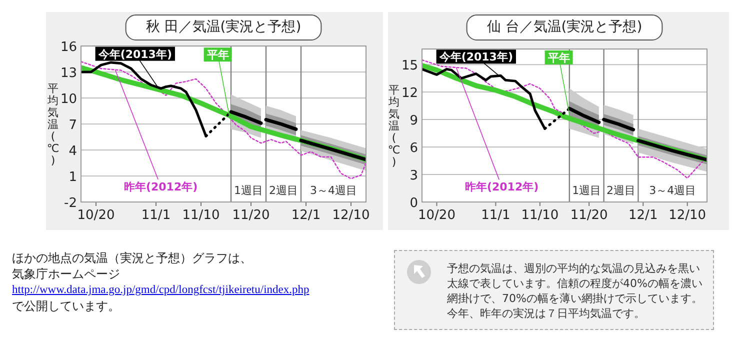 This screenshot has height=345, width=740. What do you see at coordinates (68, 47) in the screenshot?
I see `y-tick-label: 16` at bounding box center [68, 47].